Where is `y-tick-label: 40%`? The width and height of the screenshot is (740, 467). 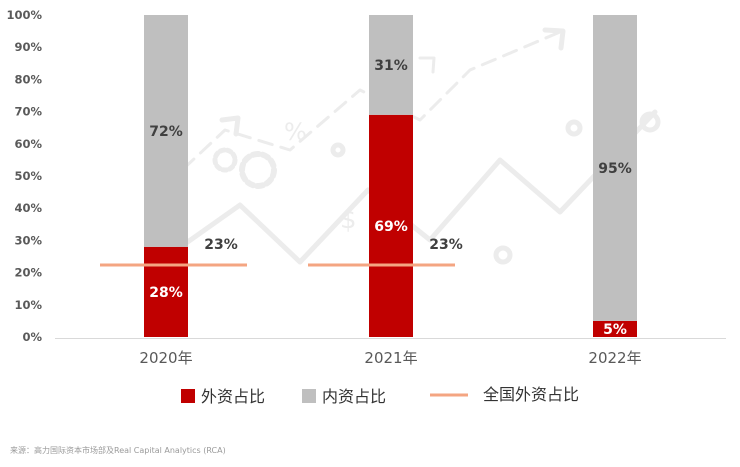
y-tick-label: 40% is located at coordinates (28, 208).